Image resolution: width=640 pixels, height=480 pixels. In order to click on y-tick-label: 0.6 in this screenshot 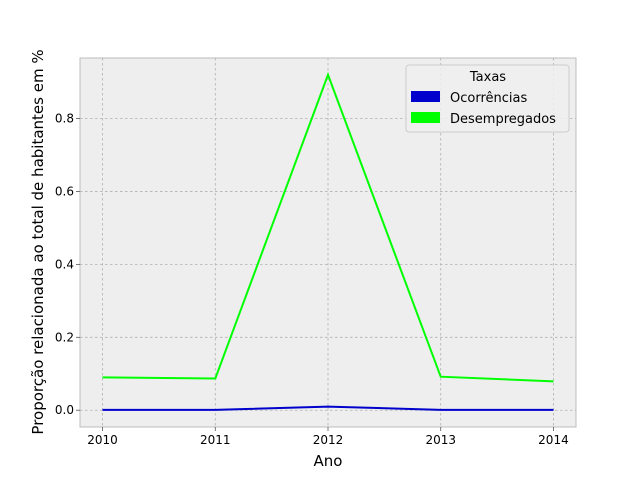, I will do `click(64, 191)`.